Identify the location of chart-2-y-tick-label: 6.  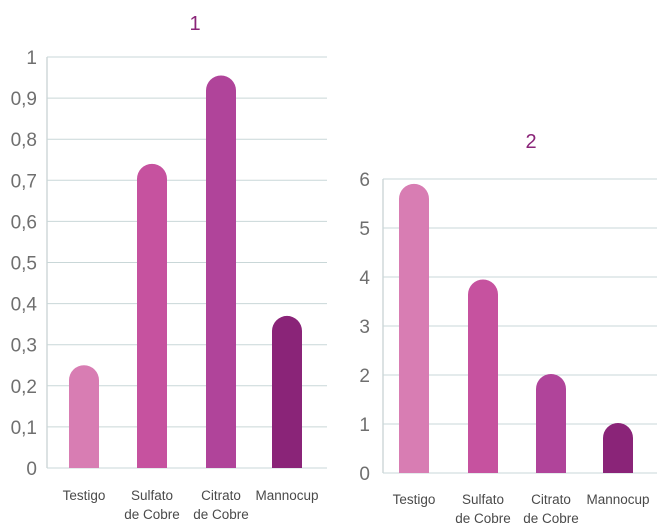
(364, 180).